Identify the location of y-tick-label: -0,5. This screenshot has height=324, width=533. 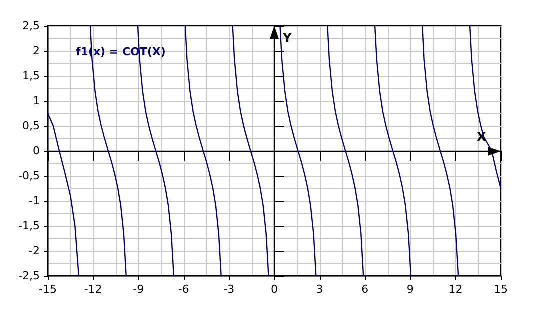
(29, 176).